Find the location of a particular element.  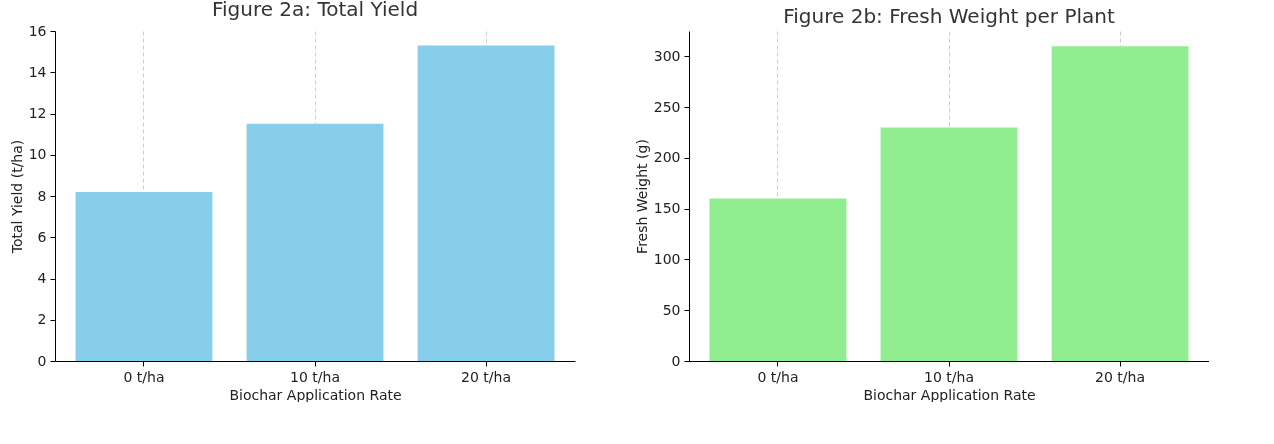

y-tick-label: 12 is located at coordinates (37, 113).